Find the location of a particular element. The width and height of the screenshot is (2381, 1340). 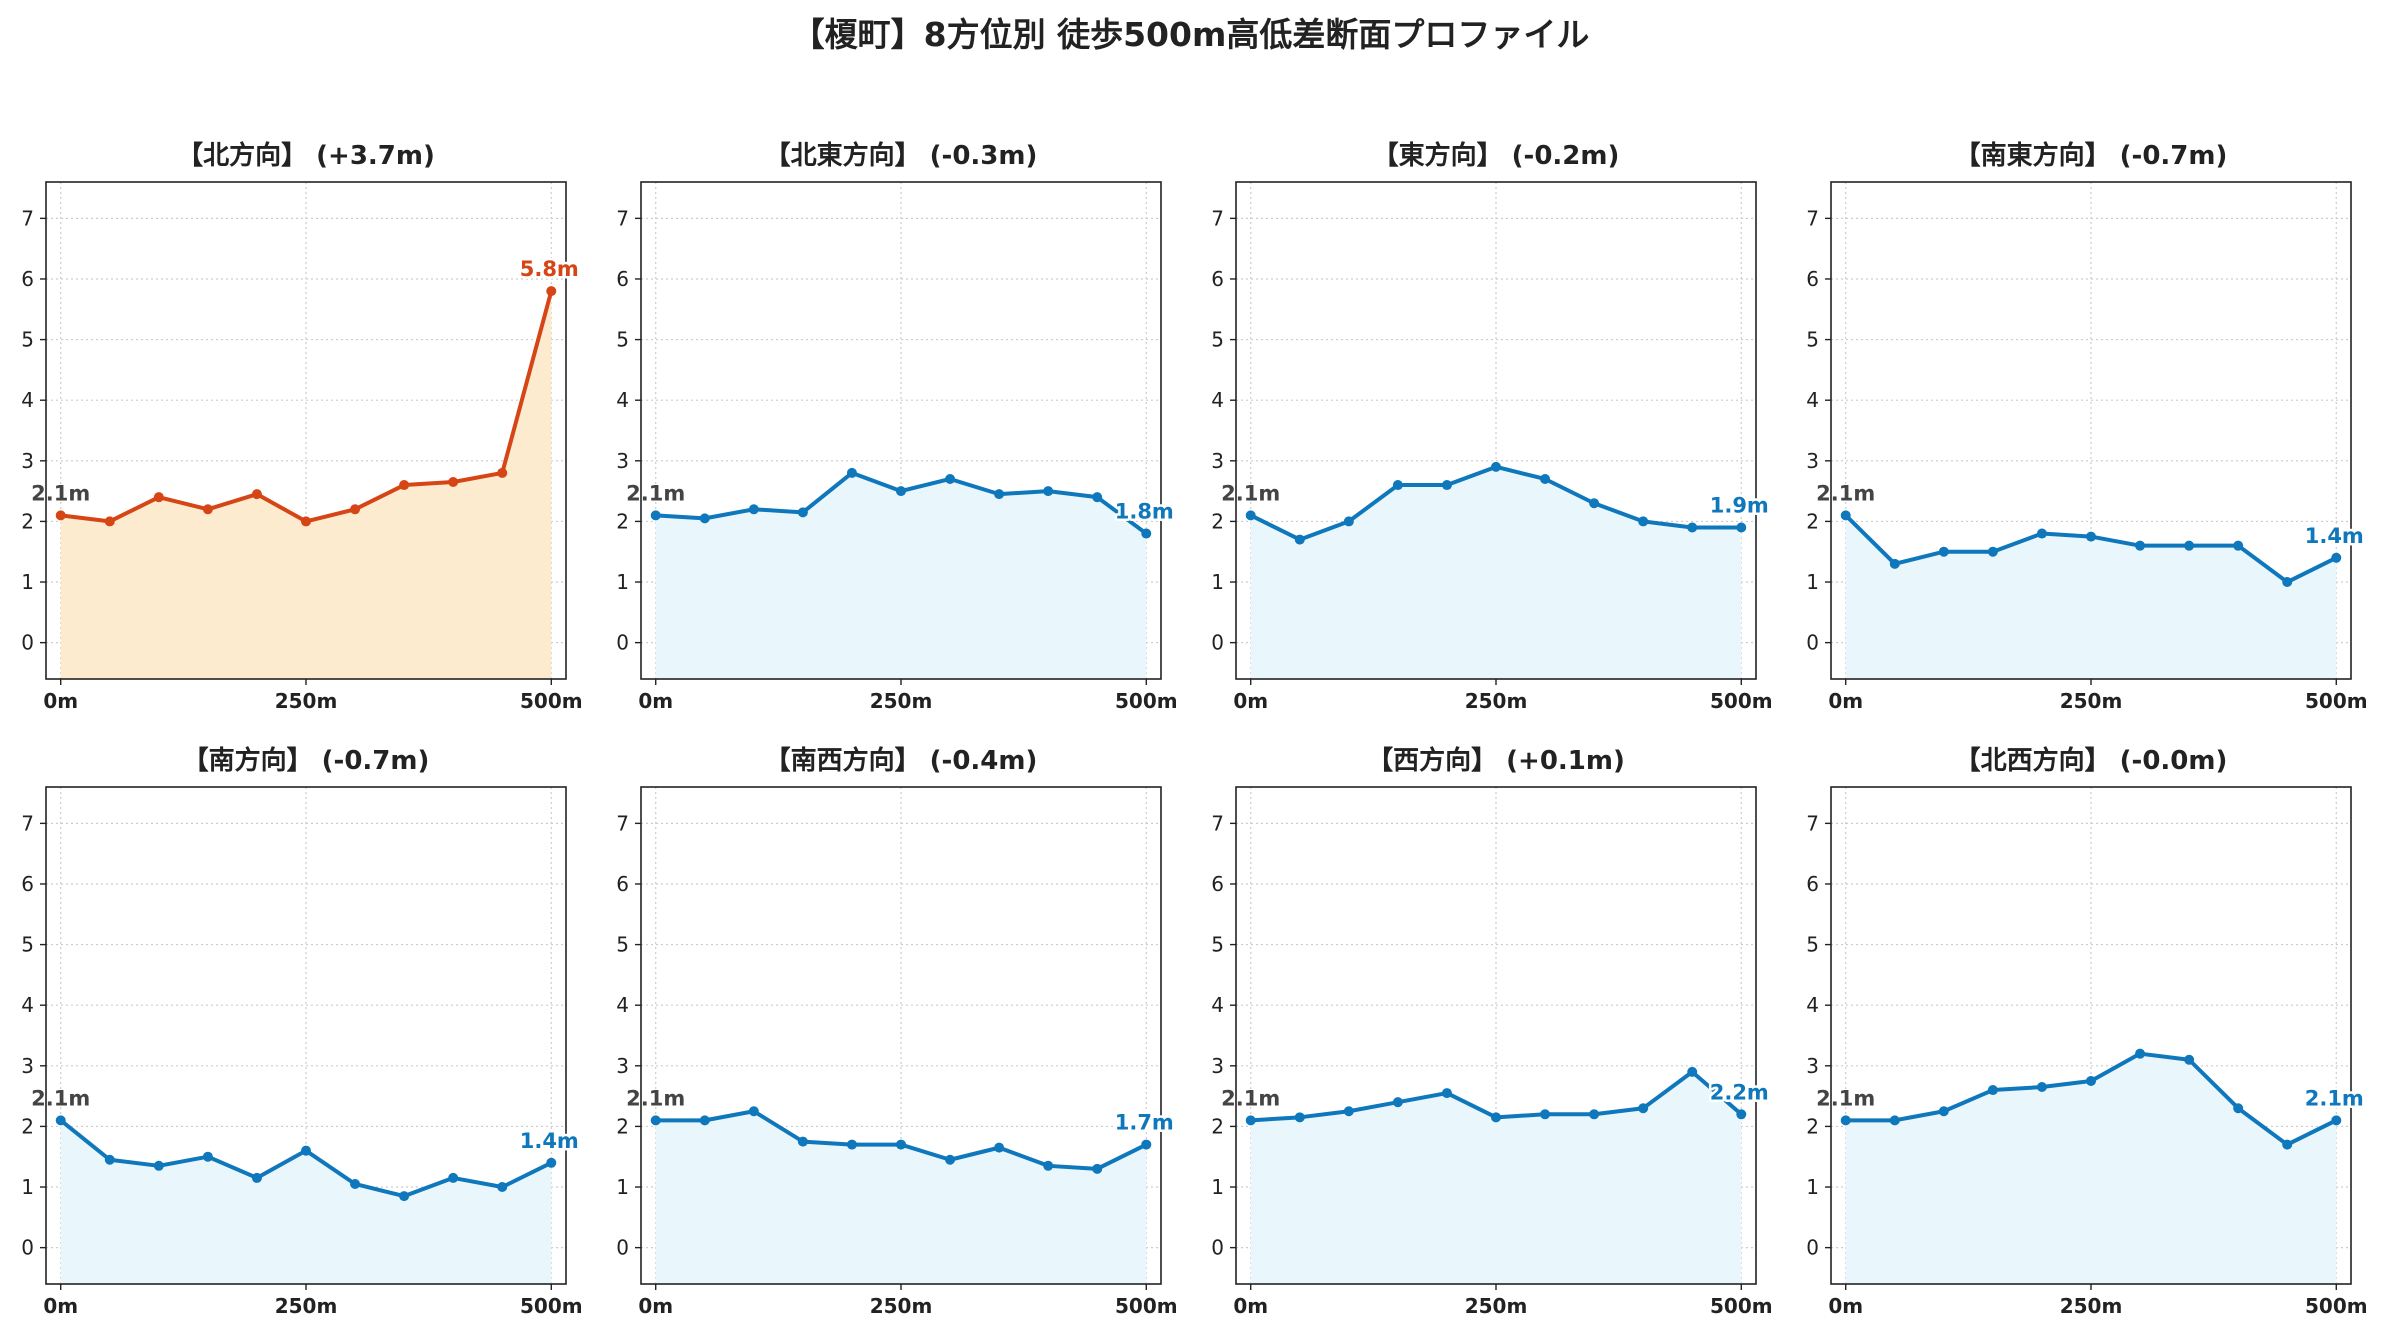

panel-east: 【東方向】 (-0.2m) 0 1 2 3 4 5 6 7 0m 250m 500m 2.1m 1.9m is located at coordinates (1502, 421).